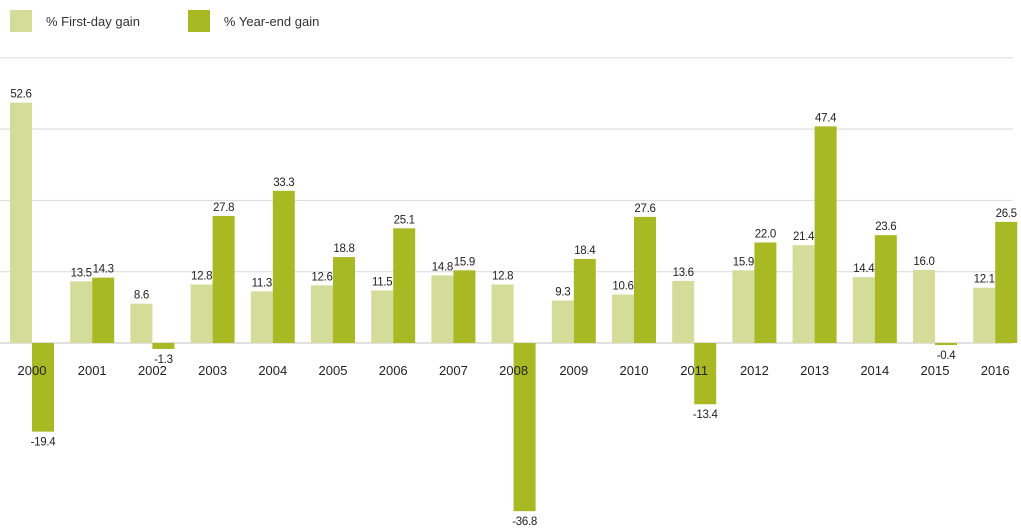 Image resolution: width=1021 pixels, height=529 pixels. I want to click on first-day-swatch, so click(21, 21).